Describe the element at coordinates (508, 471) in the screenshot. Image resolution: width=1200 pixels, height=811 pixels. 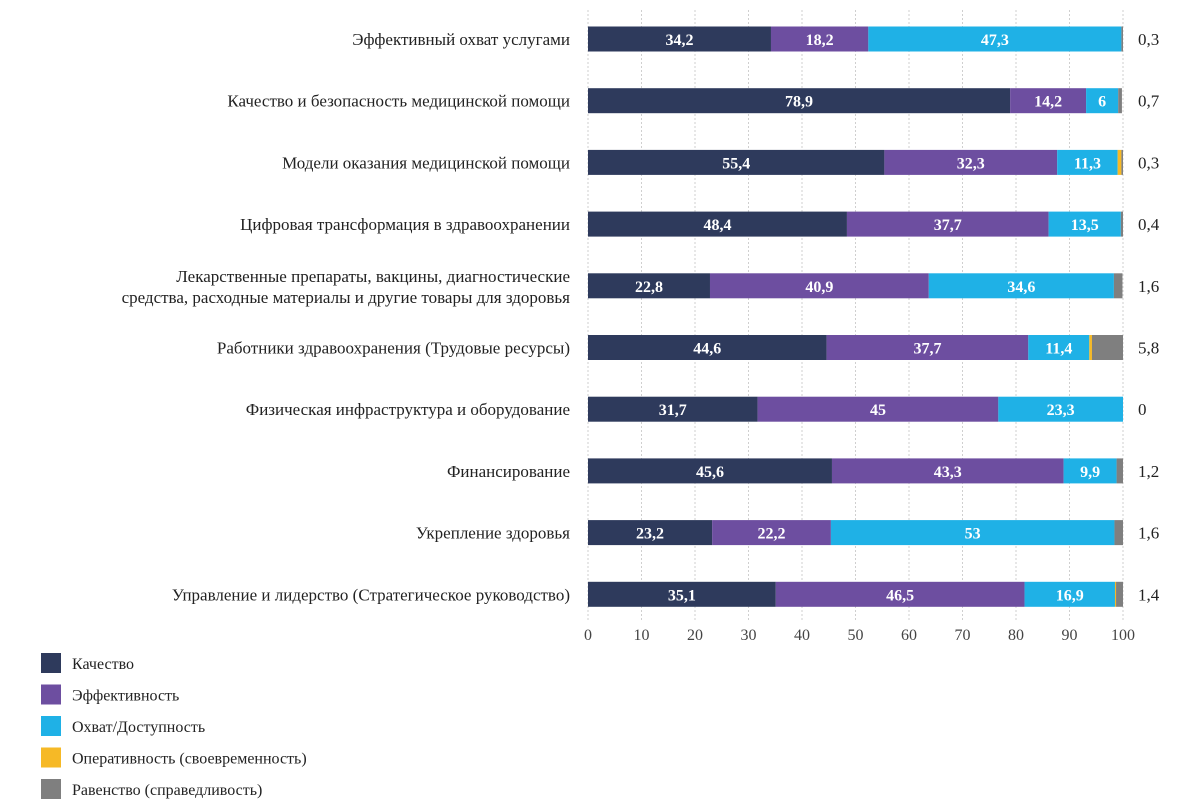
I see `category-label: Финансирование` at that location.